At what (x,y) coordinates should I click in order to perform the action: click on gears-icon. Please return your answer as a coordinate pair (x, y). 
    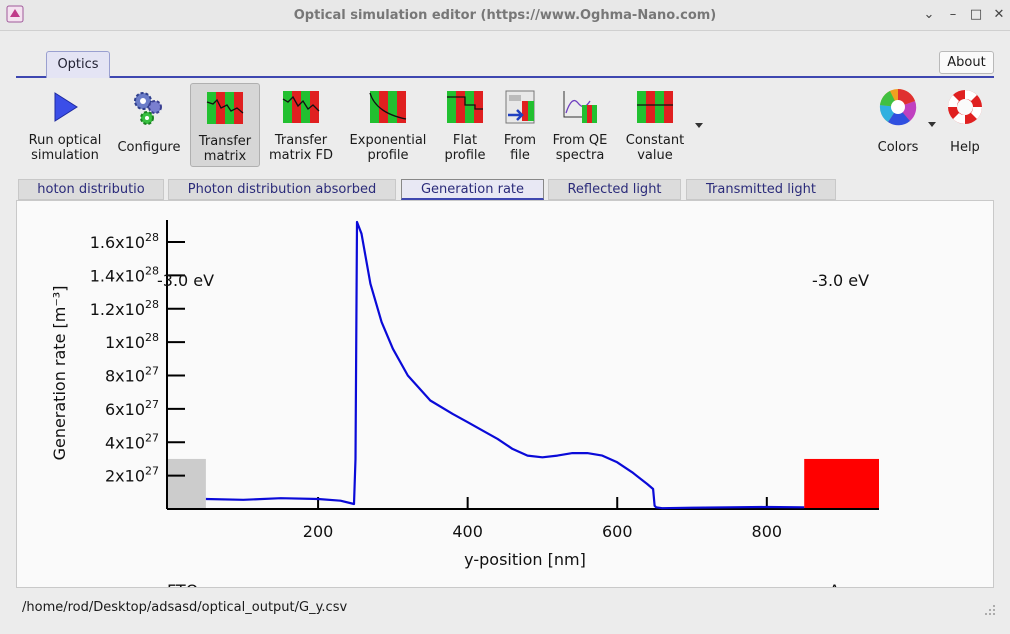
    Looking at the image, I should click on (148, 108).